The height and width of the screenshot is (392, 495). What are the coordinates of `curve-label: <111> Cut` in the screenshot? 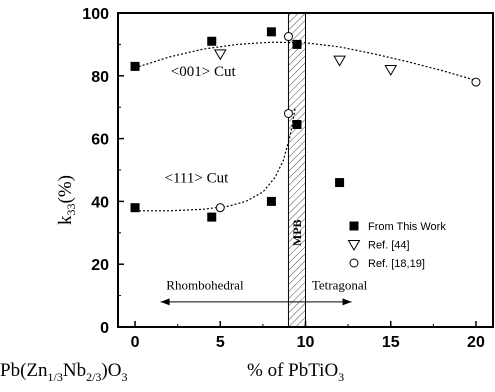 It's located at (197, 179).